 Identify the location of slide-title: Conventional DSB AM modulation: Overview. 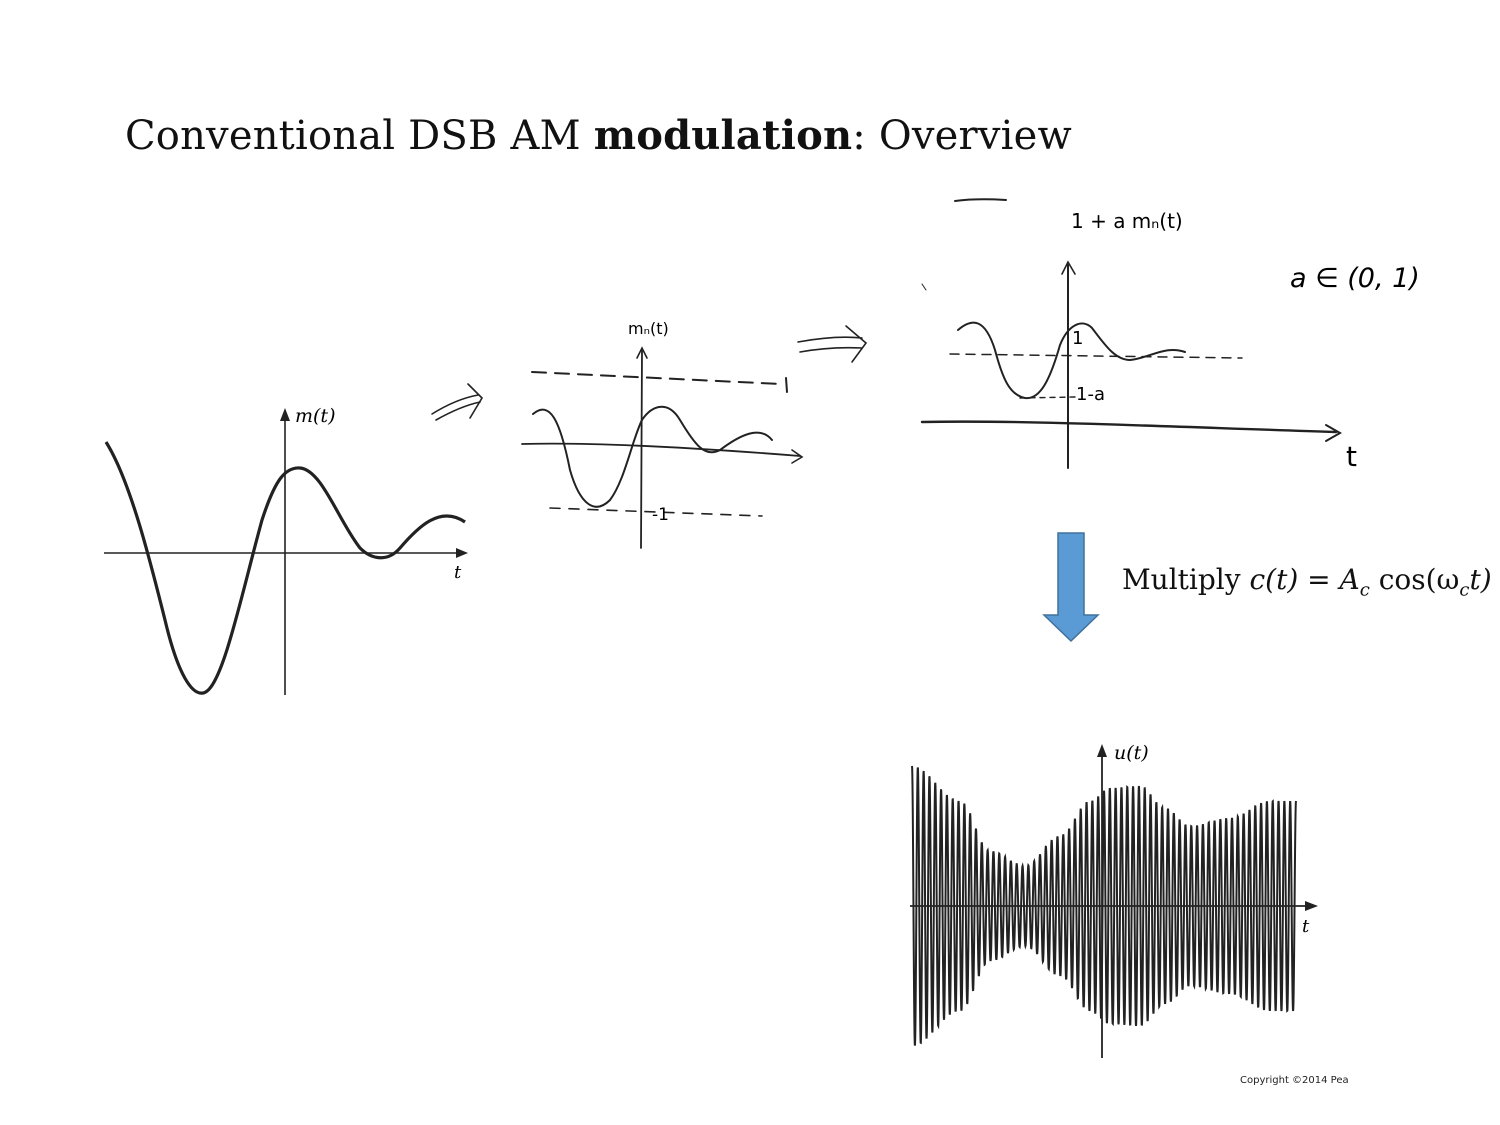
(598, 135).